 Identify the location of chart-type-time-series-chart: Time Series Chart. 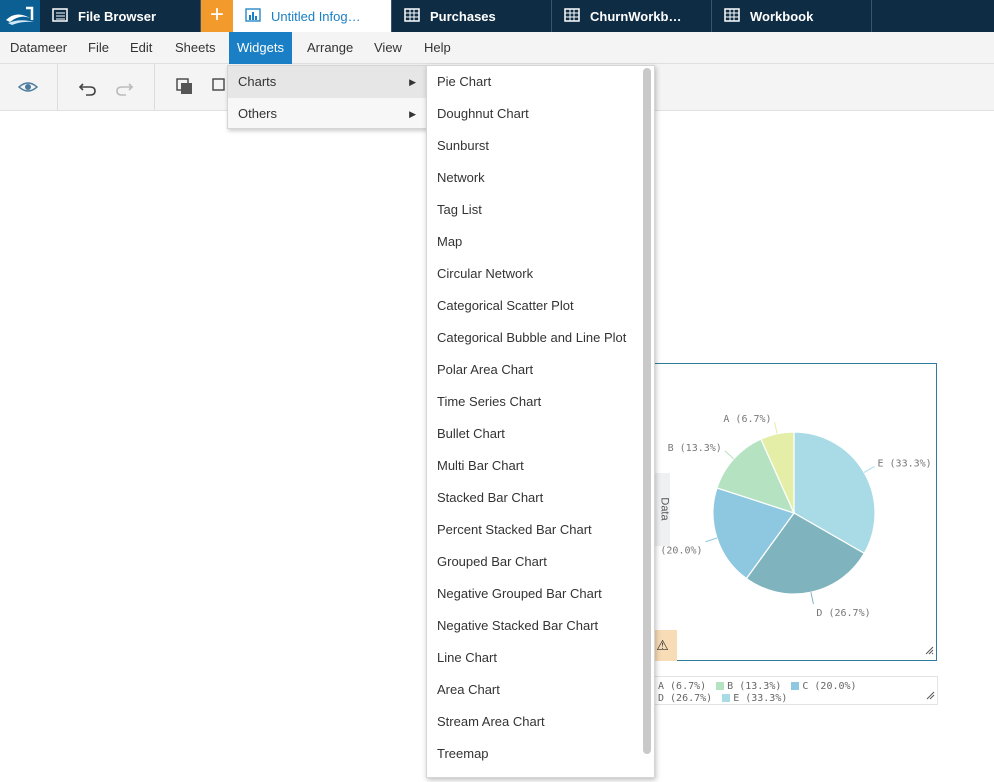
(489, 401).